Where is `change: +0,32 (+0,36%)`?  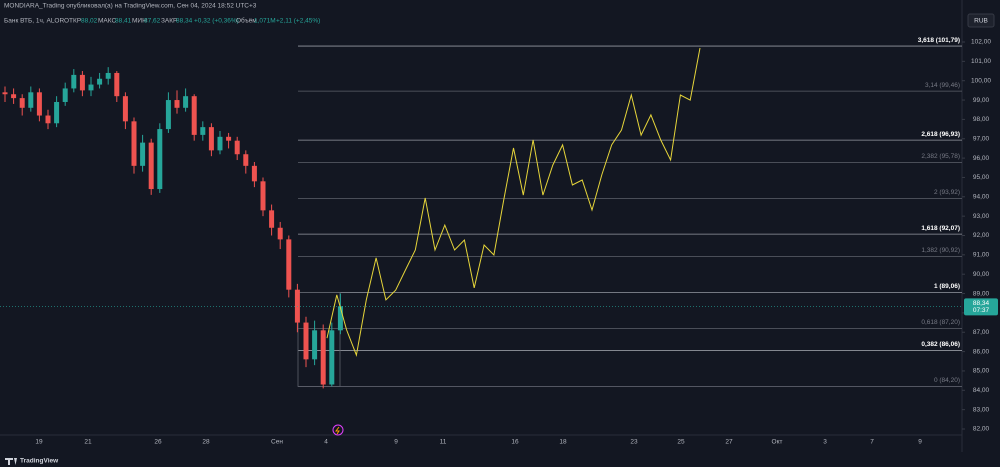 change: +0,32 (+0,36%) is located at coordinates (216, 21).